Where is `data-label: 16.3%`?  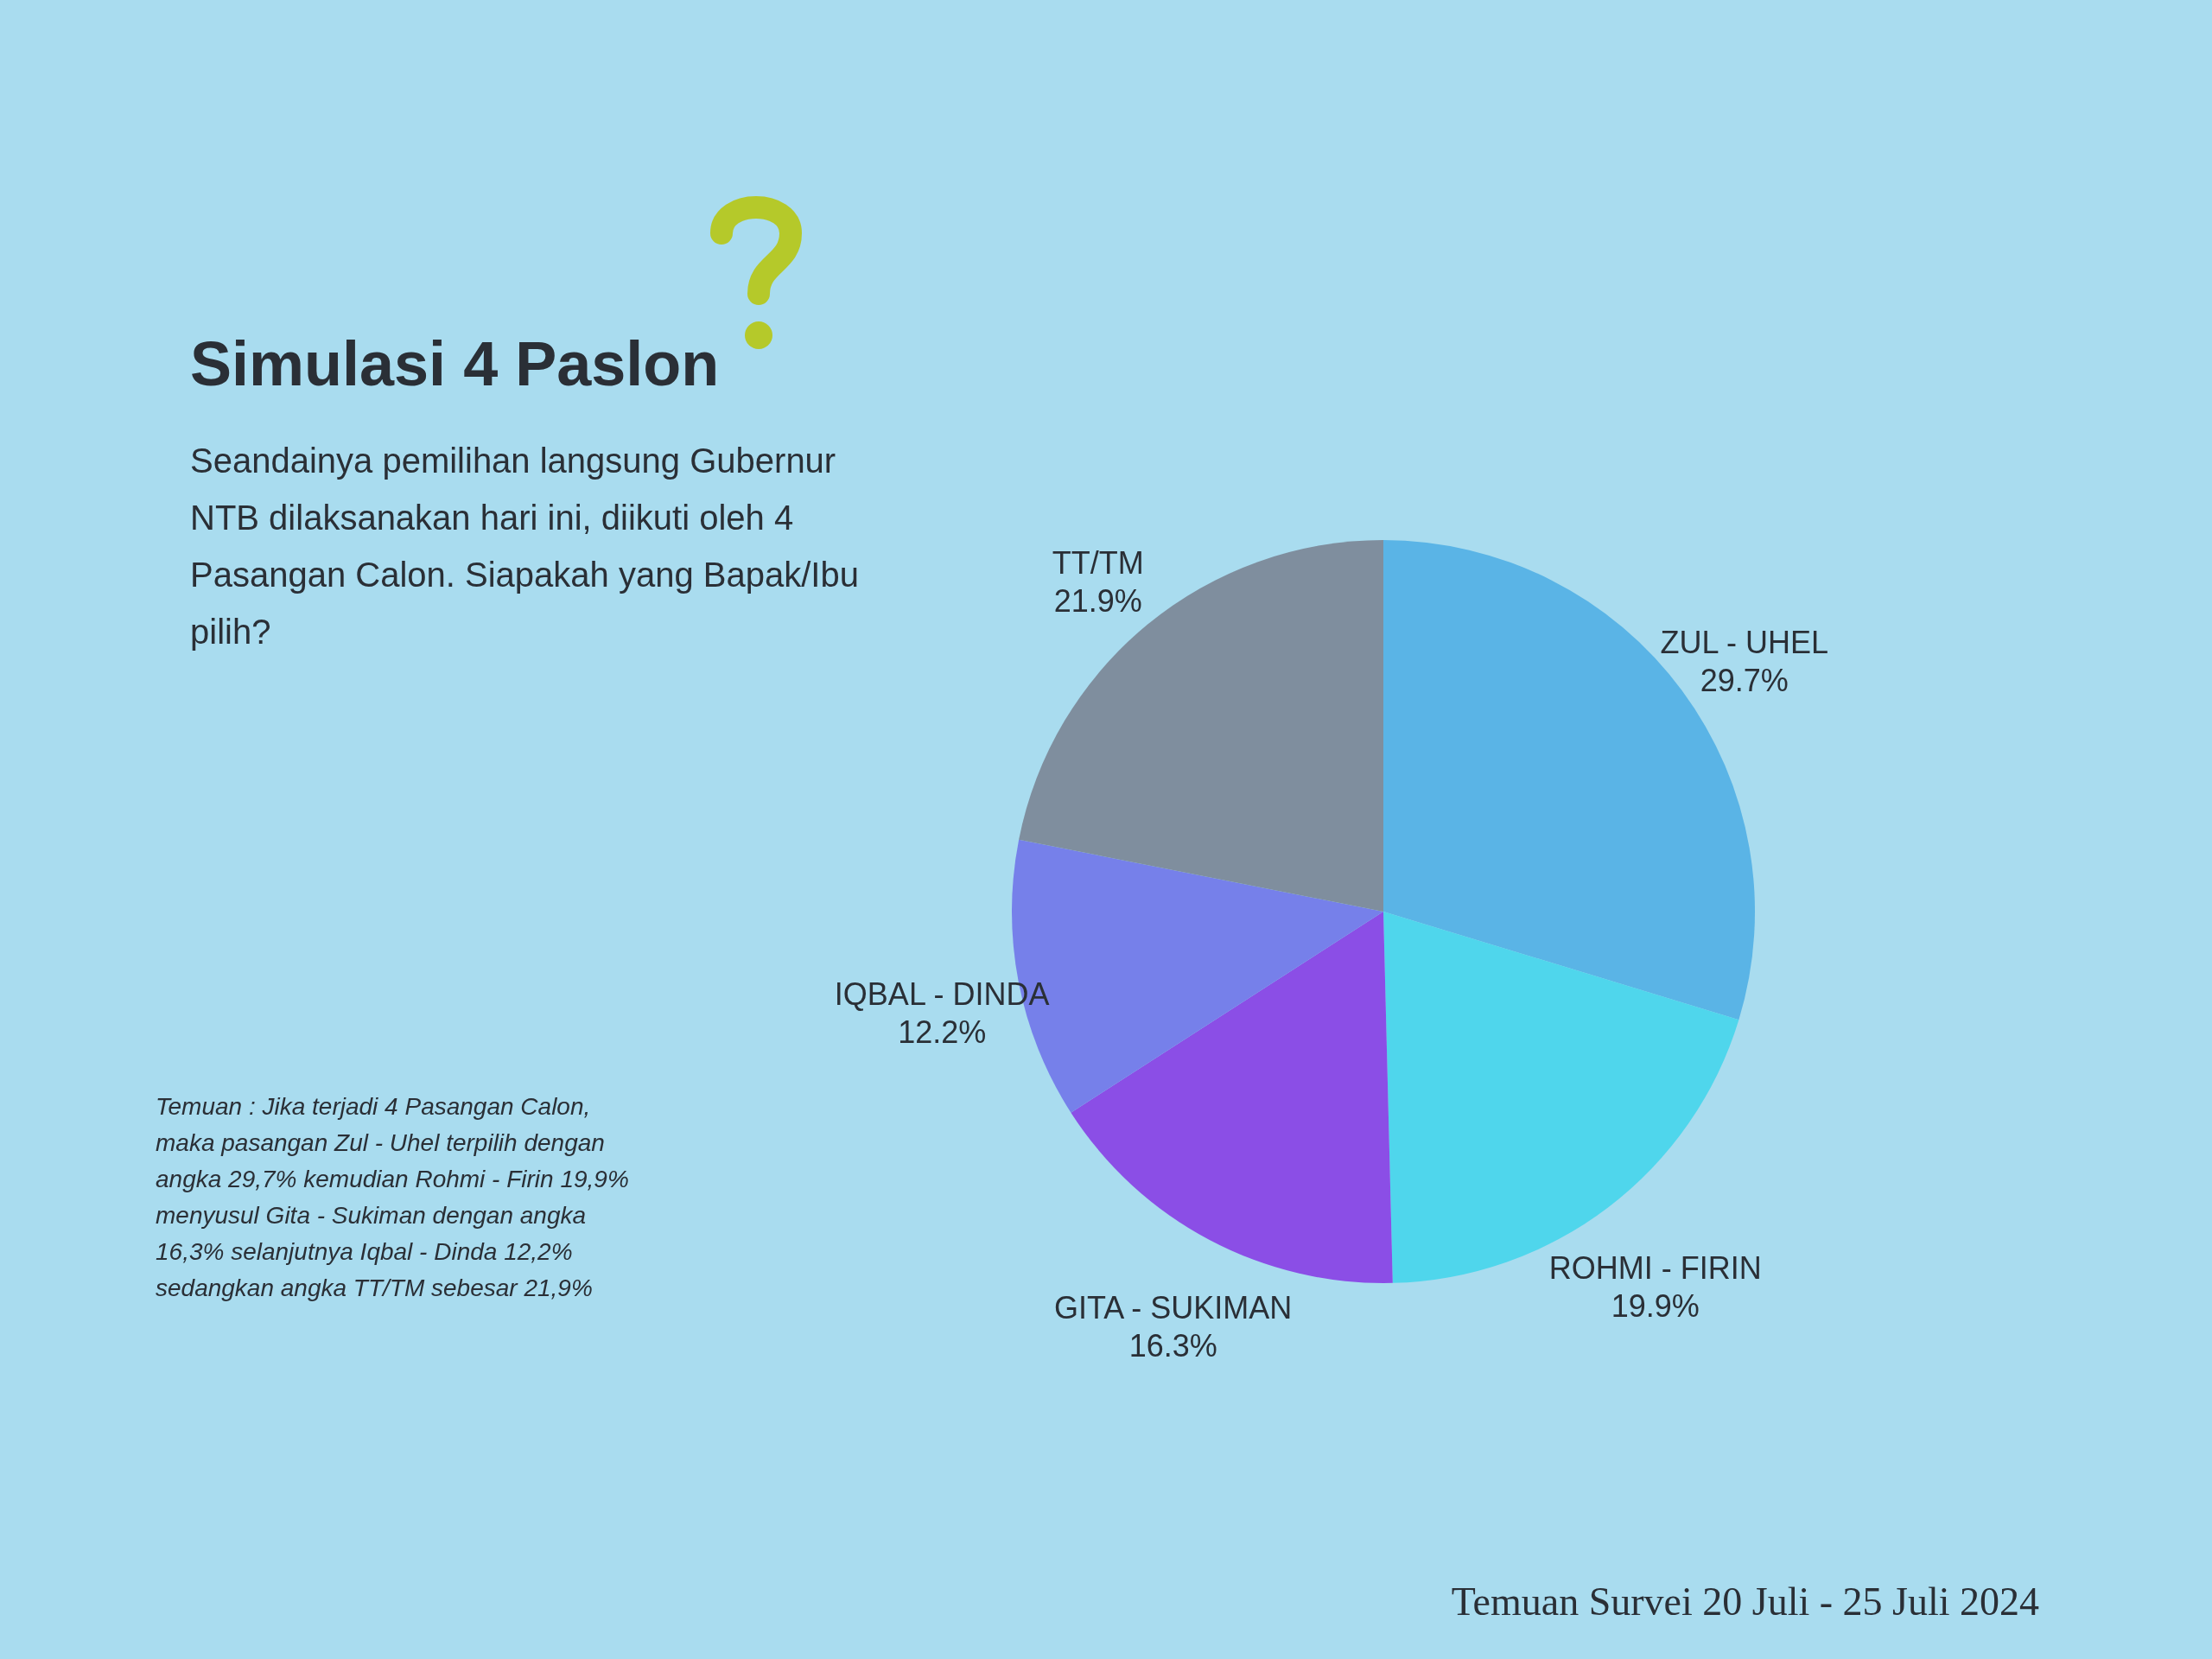 data-label: 16.3% is located at coordinates (1172, 1345).